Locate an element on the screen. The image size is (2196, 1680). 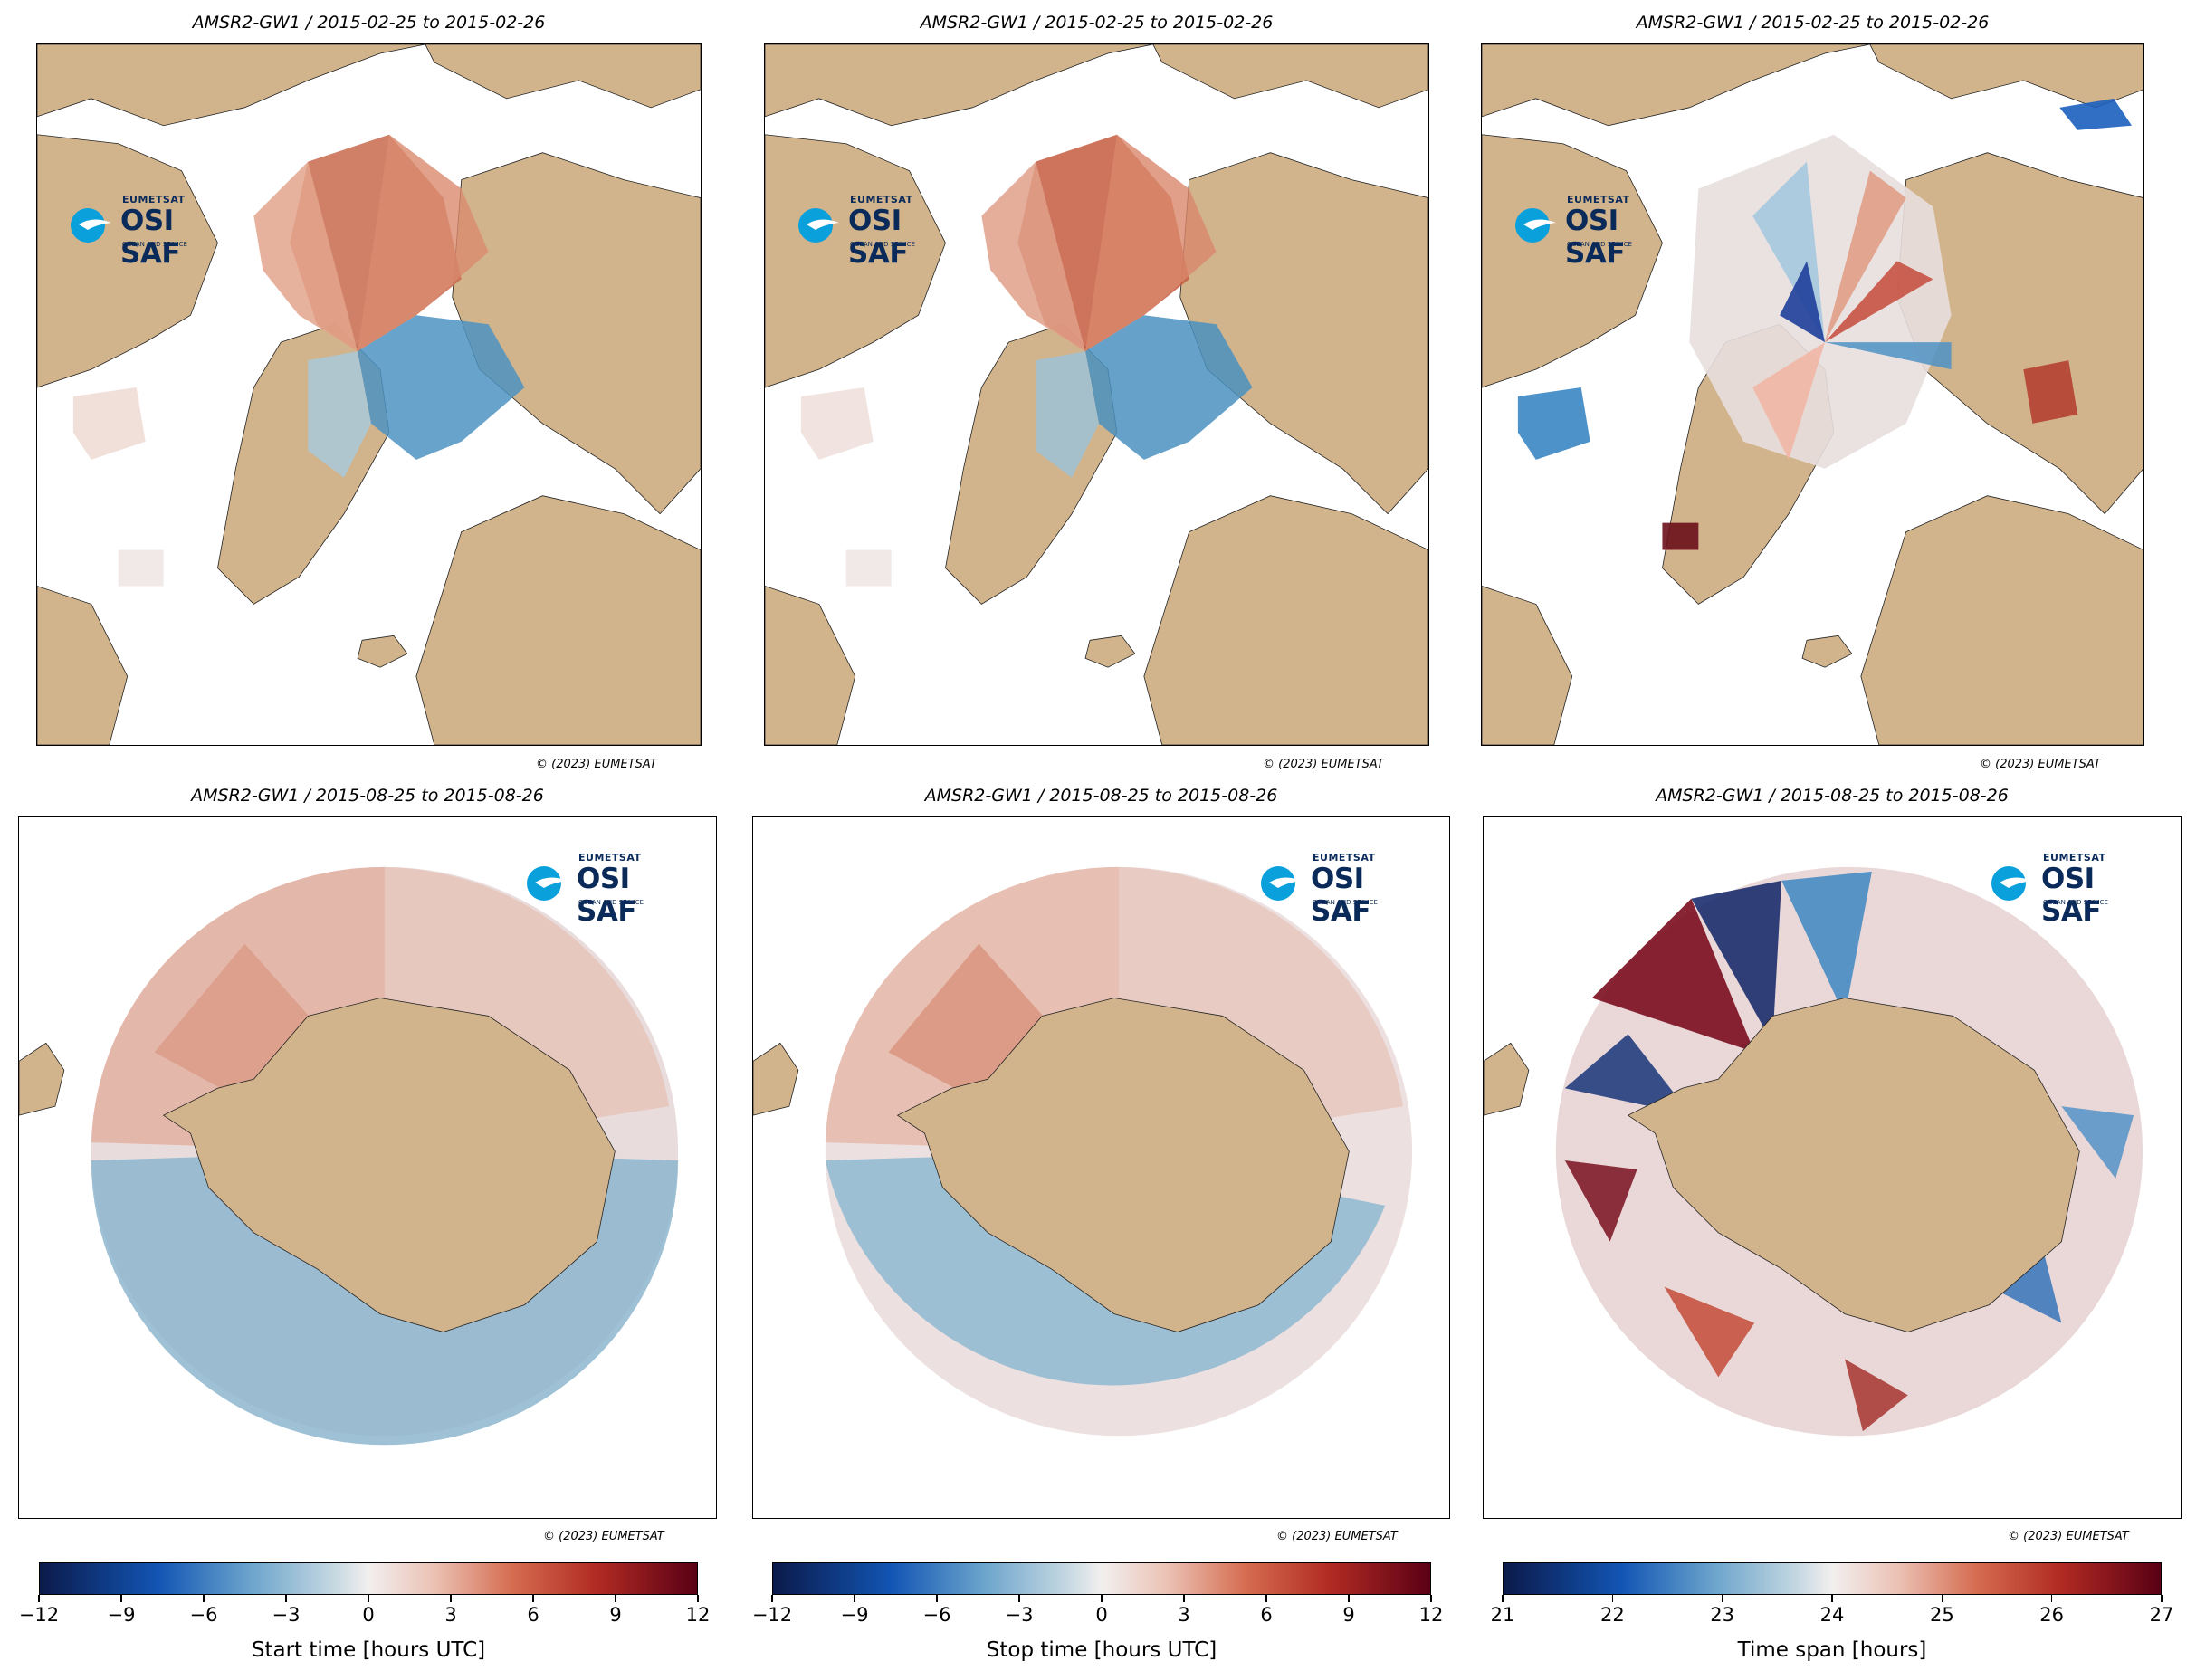
map-north-span: EUMETSAT OSI SAF OCEAN AND SEA ICE is located at coordinates (1813, 395).